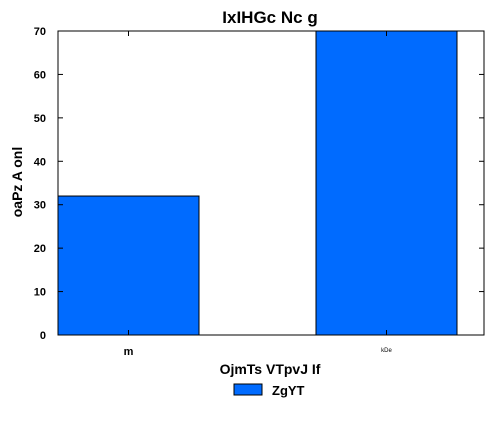 Image resolution: width=497 pixels, height=426 pixels. Describe the element at coordinates (128, 265) in the screenshot. I see `bar-m` at that location.